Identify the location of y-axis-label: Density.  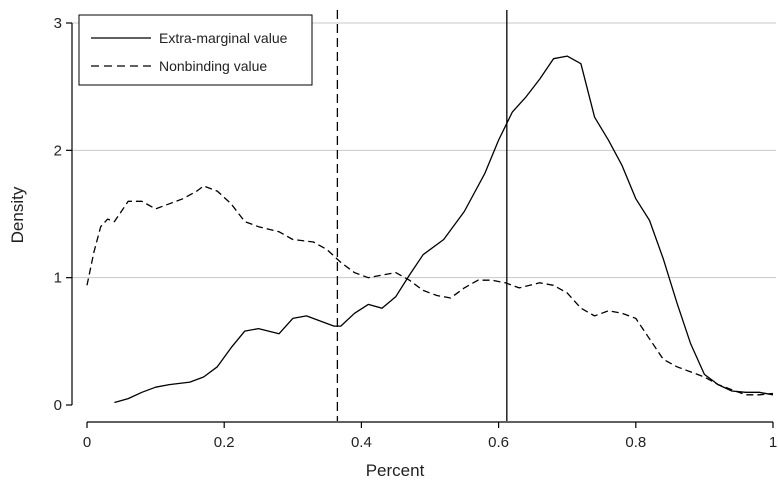
(17, 214).